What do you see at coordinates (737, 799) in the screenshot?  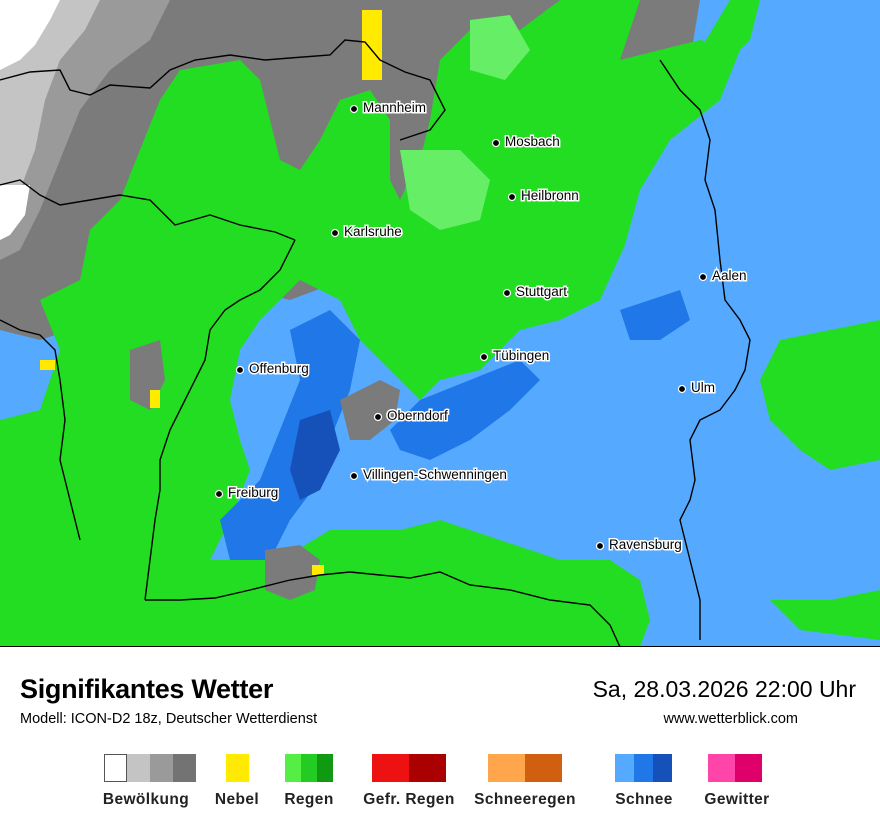 I see `legend-label-gewitter: Gewitter` at bounding box center [737, 799].